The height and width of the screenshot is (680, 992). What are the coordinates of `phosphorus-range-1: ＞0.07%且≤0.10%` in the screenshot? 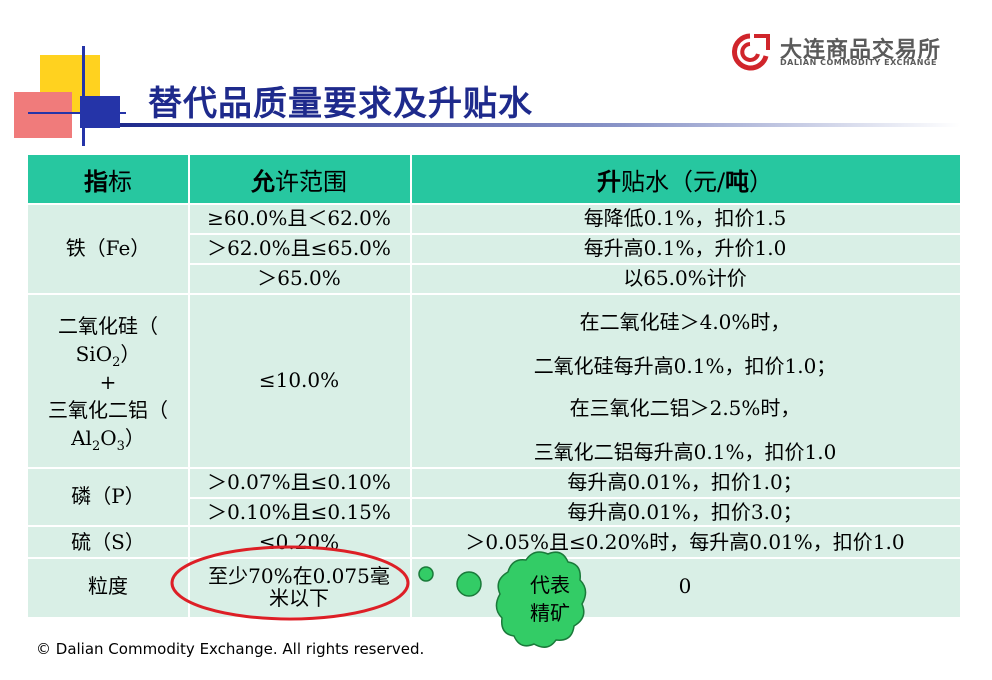 It's located at (299, 482).